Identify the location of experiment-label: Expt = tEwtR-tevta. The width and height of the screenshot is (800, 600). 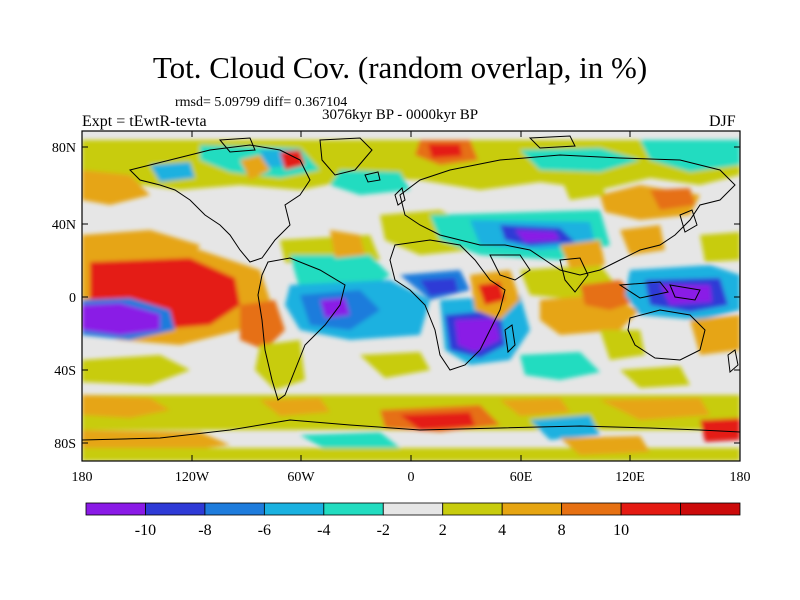
(144, 121).